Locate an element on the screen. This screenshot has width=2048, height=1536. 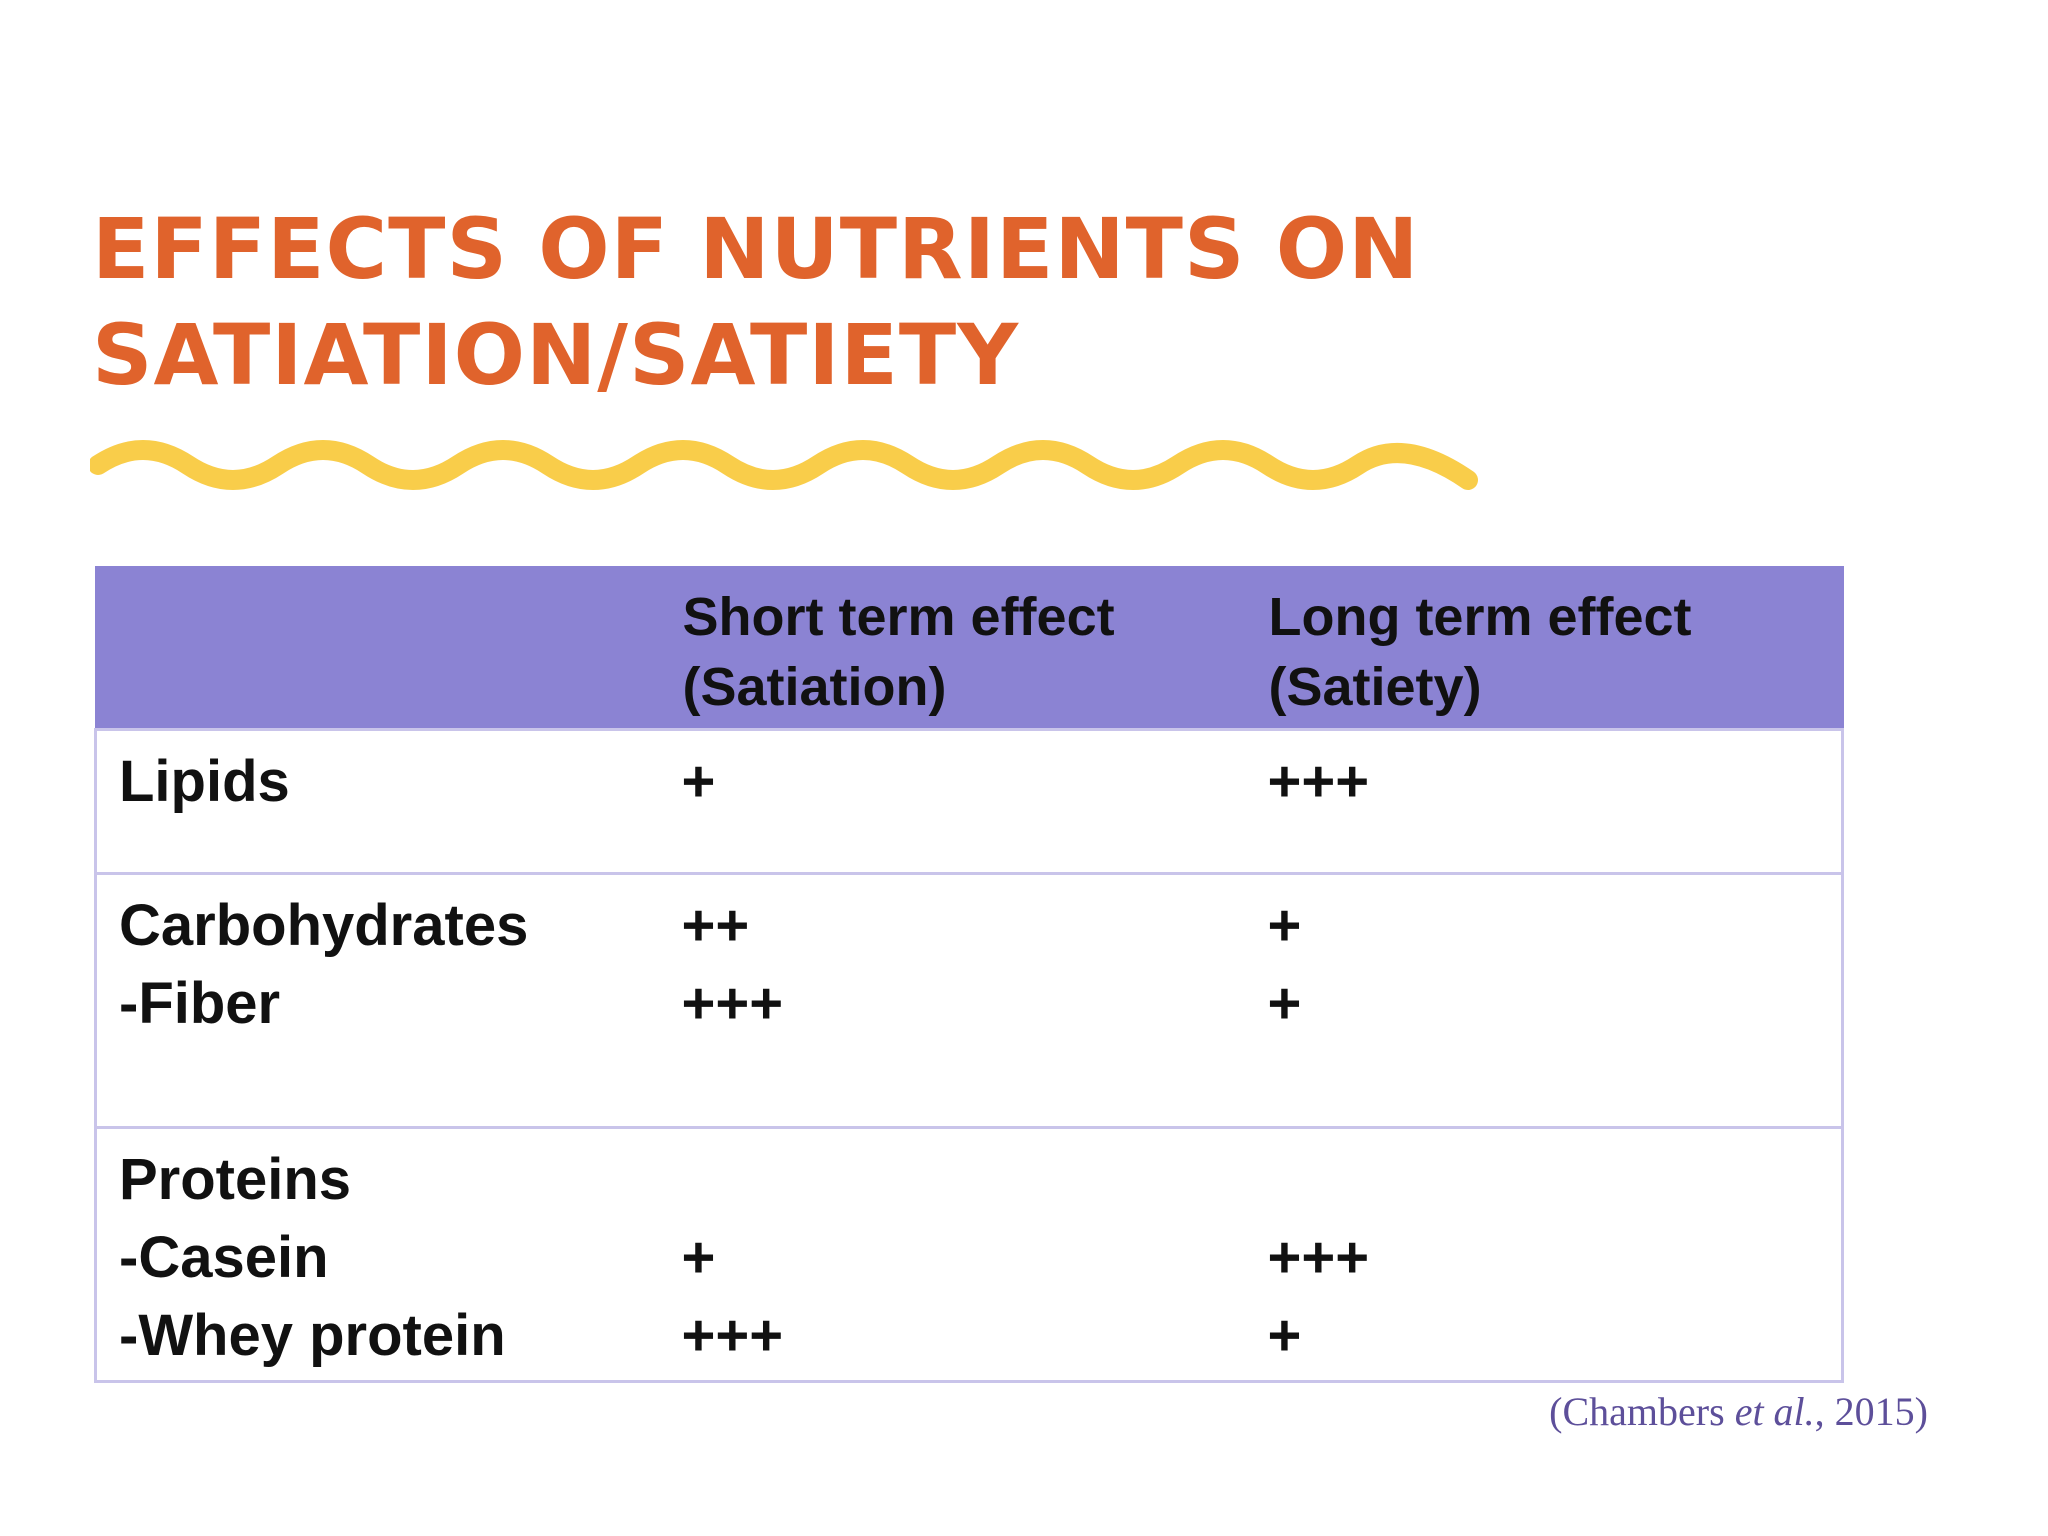
citation-authors: (Chambers is located at coordinates (1642, 1411).